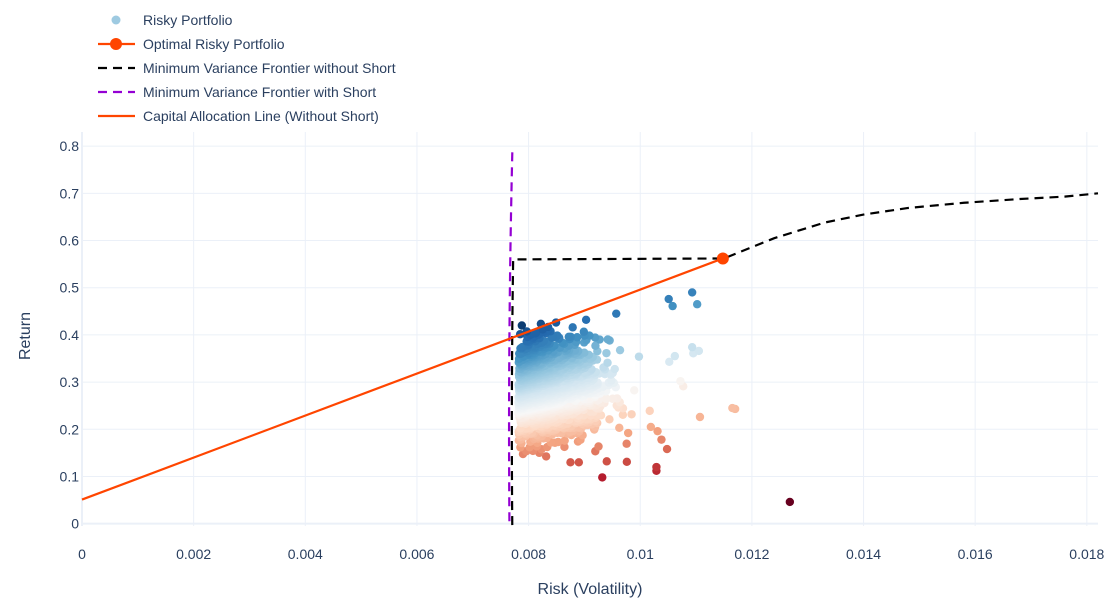  Describe the element at coordinates (116, 44) in the screenshot. I see `legend-marker-optimal` at that location.